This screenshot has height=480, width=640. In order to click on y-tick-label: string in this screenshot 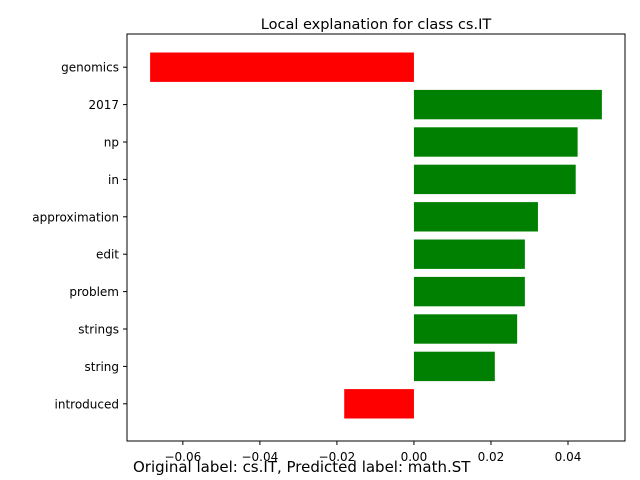, I will do `click(102, 367)`.